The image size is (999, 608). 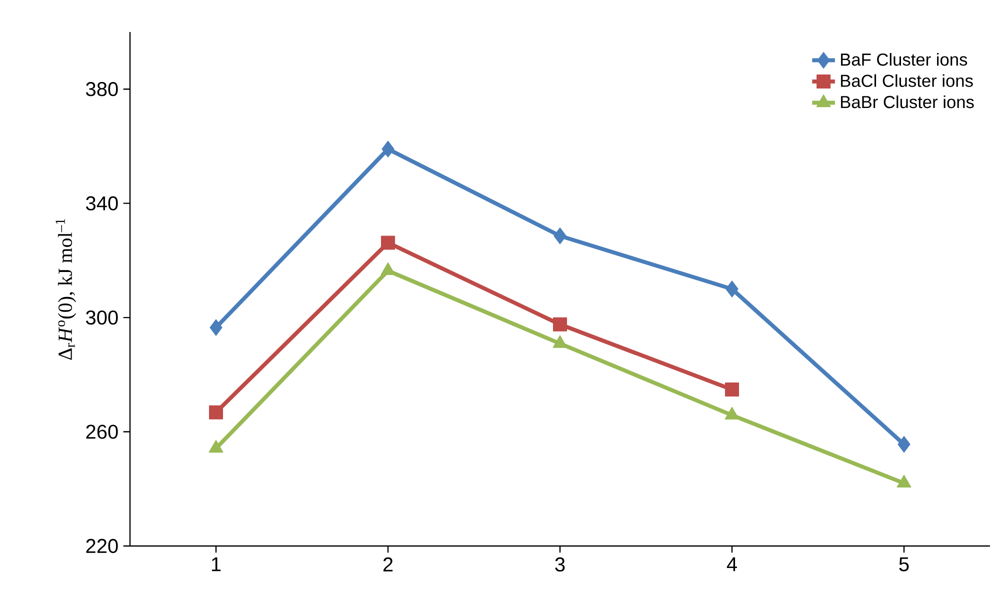 I want to click on y-axis-title: Δ$_{r}$H$^{o}$(0), kJ mol$^{–1}$, so click(x=66, y=289).